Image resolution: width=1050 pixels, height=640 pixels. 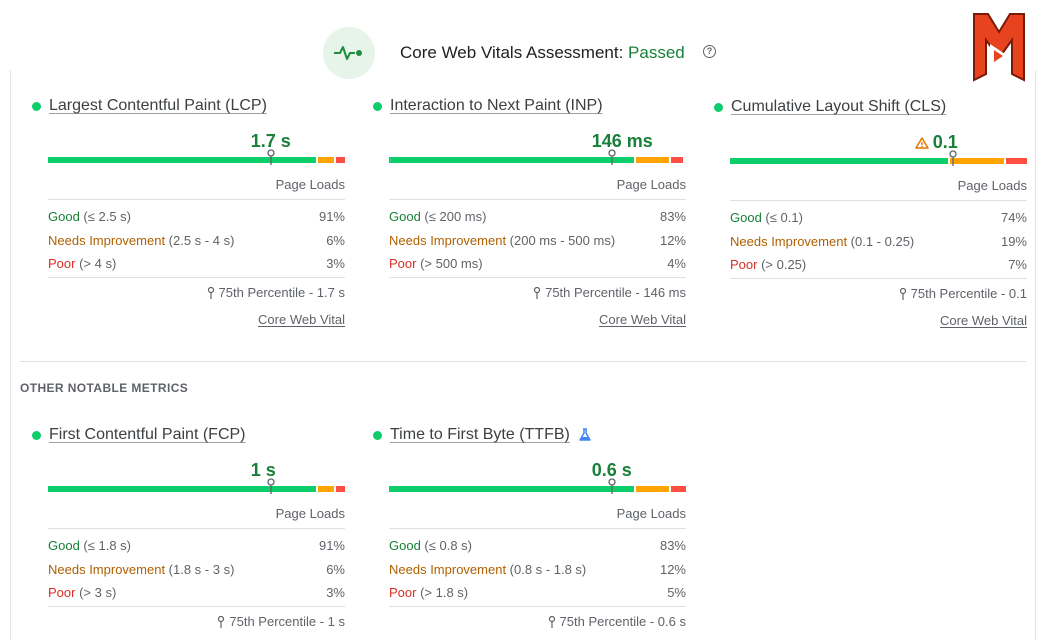 What do you see at coordinates (992, 185) in the screenshot?
I see `page-loads-label: Page Loads` at bounding box center [992, 185].